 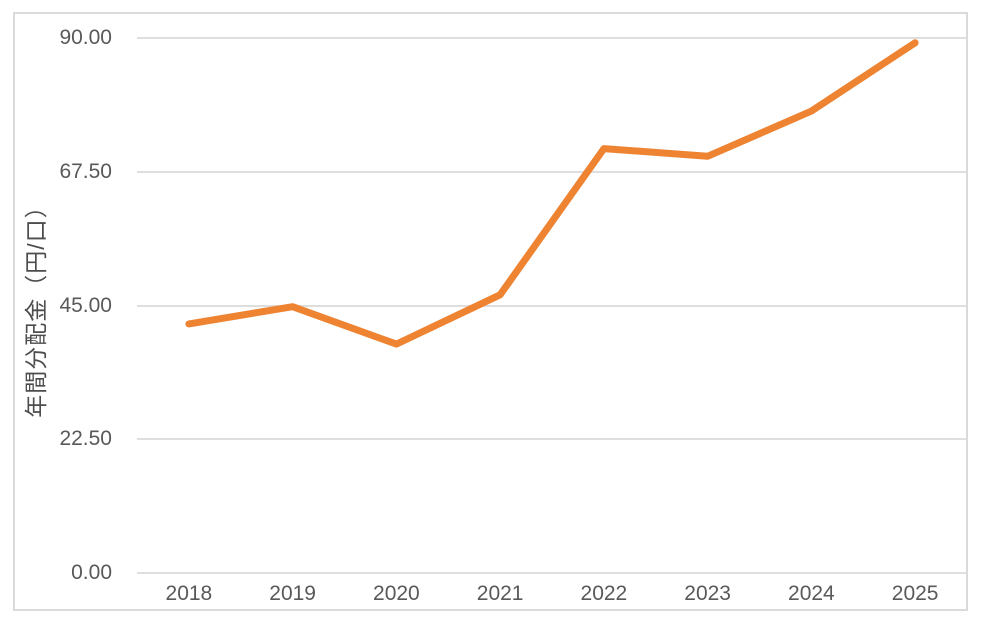 What do you see at coordinates (85, 305) in the screenshot?
I see `y-tick-label: 45.00` at bounding box center [85, 305].